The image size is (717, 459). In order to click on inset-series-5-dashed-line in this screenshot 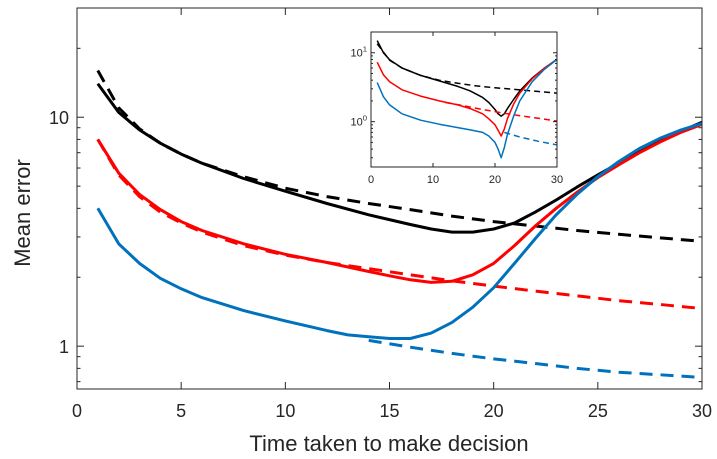, I will do `click(531, 138)`.